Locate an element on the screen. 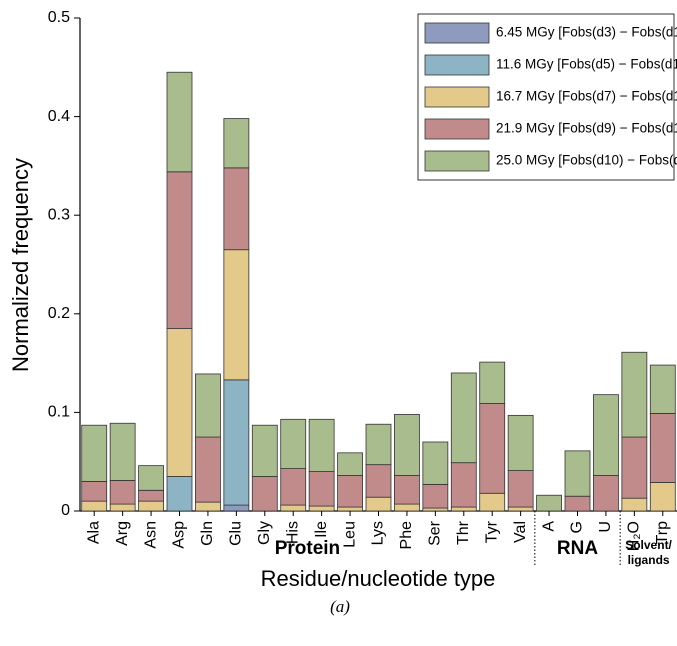 The width and height of the screenshot is (677, 646). x-tick-label: Phe is located at coordinates (406, 535).